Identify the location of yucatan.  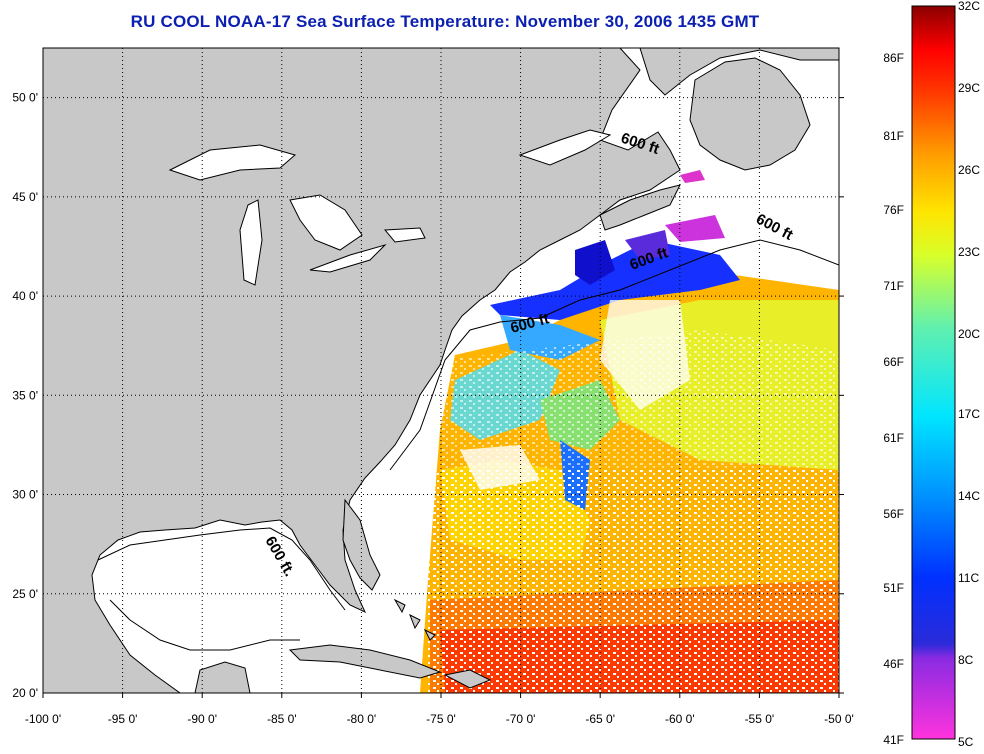
(222, 677).